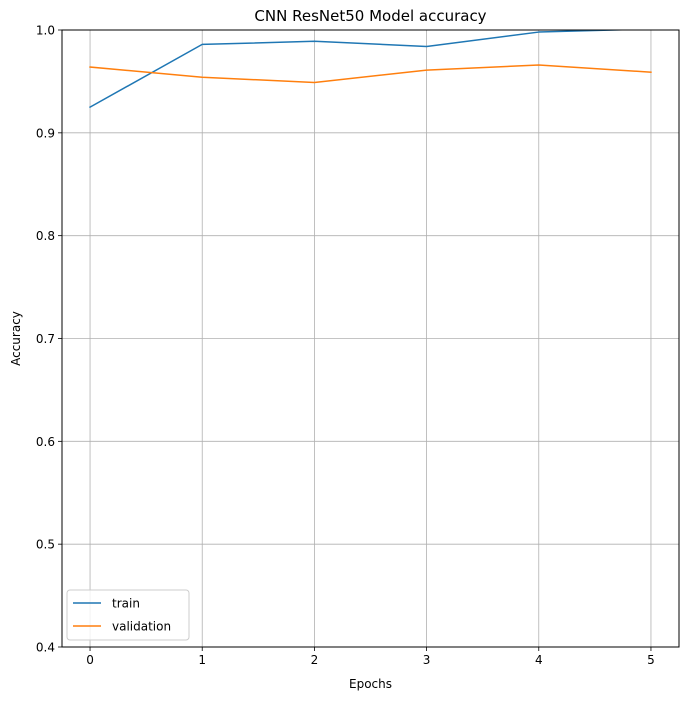 Image resolution: width=691 pixels, height=703 pixels. Describe the element at coordinates (202, 660) in the screenshot. I see `x-tick-label: 1` at that location.